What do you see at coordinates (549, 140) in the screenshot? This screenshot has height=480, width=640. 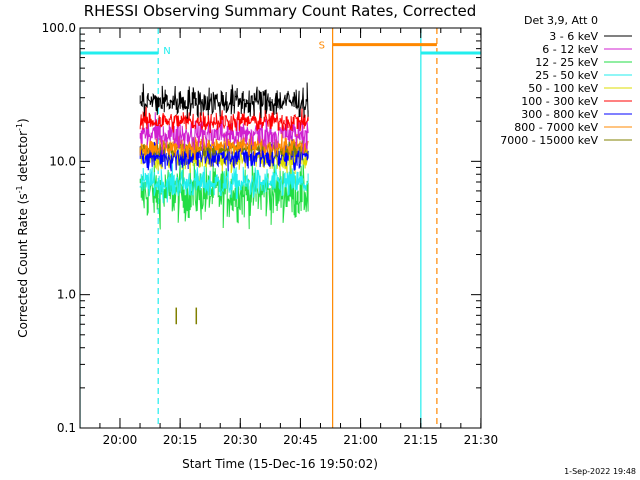 I see `legend-label: 7000 - 15000 keV` at bounding box center [549, 140].